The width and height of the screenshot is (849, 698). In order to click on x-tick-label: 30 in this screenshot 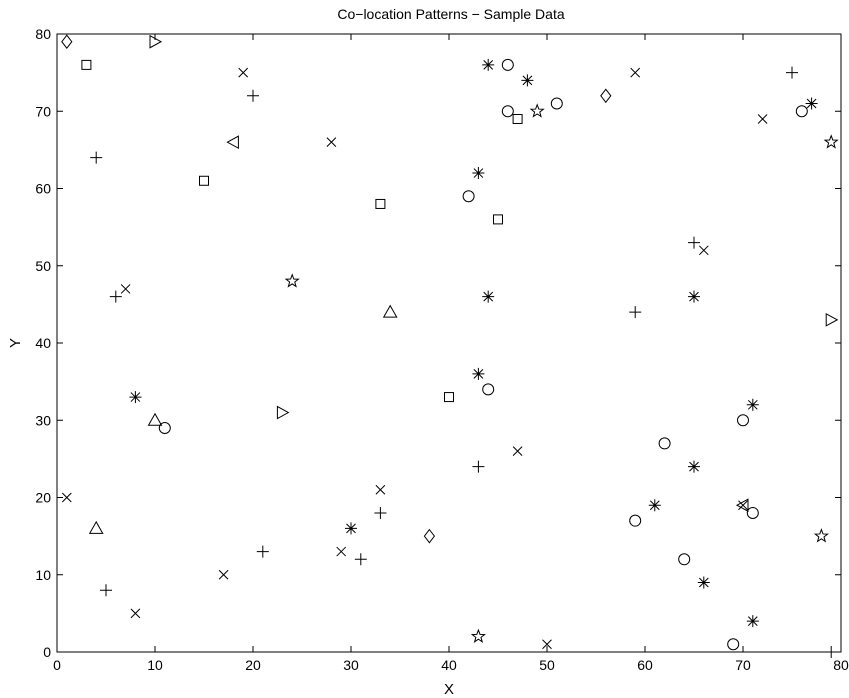, I will do `click(351, 665)`.